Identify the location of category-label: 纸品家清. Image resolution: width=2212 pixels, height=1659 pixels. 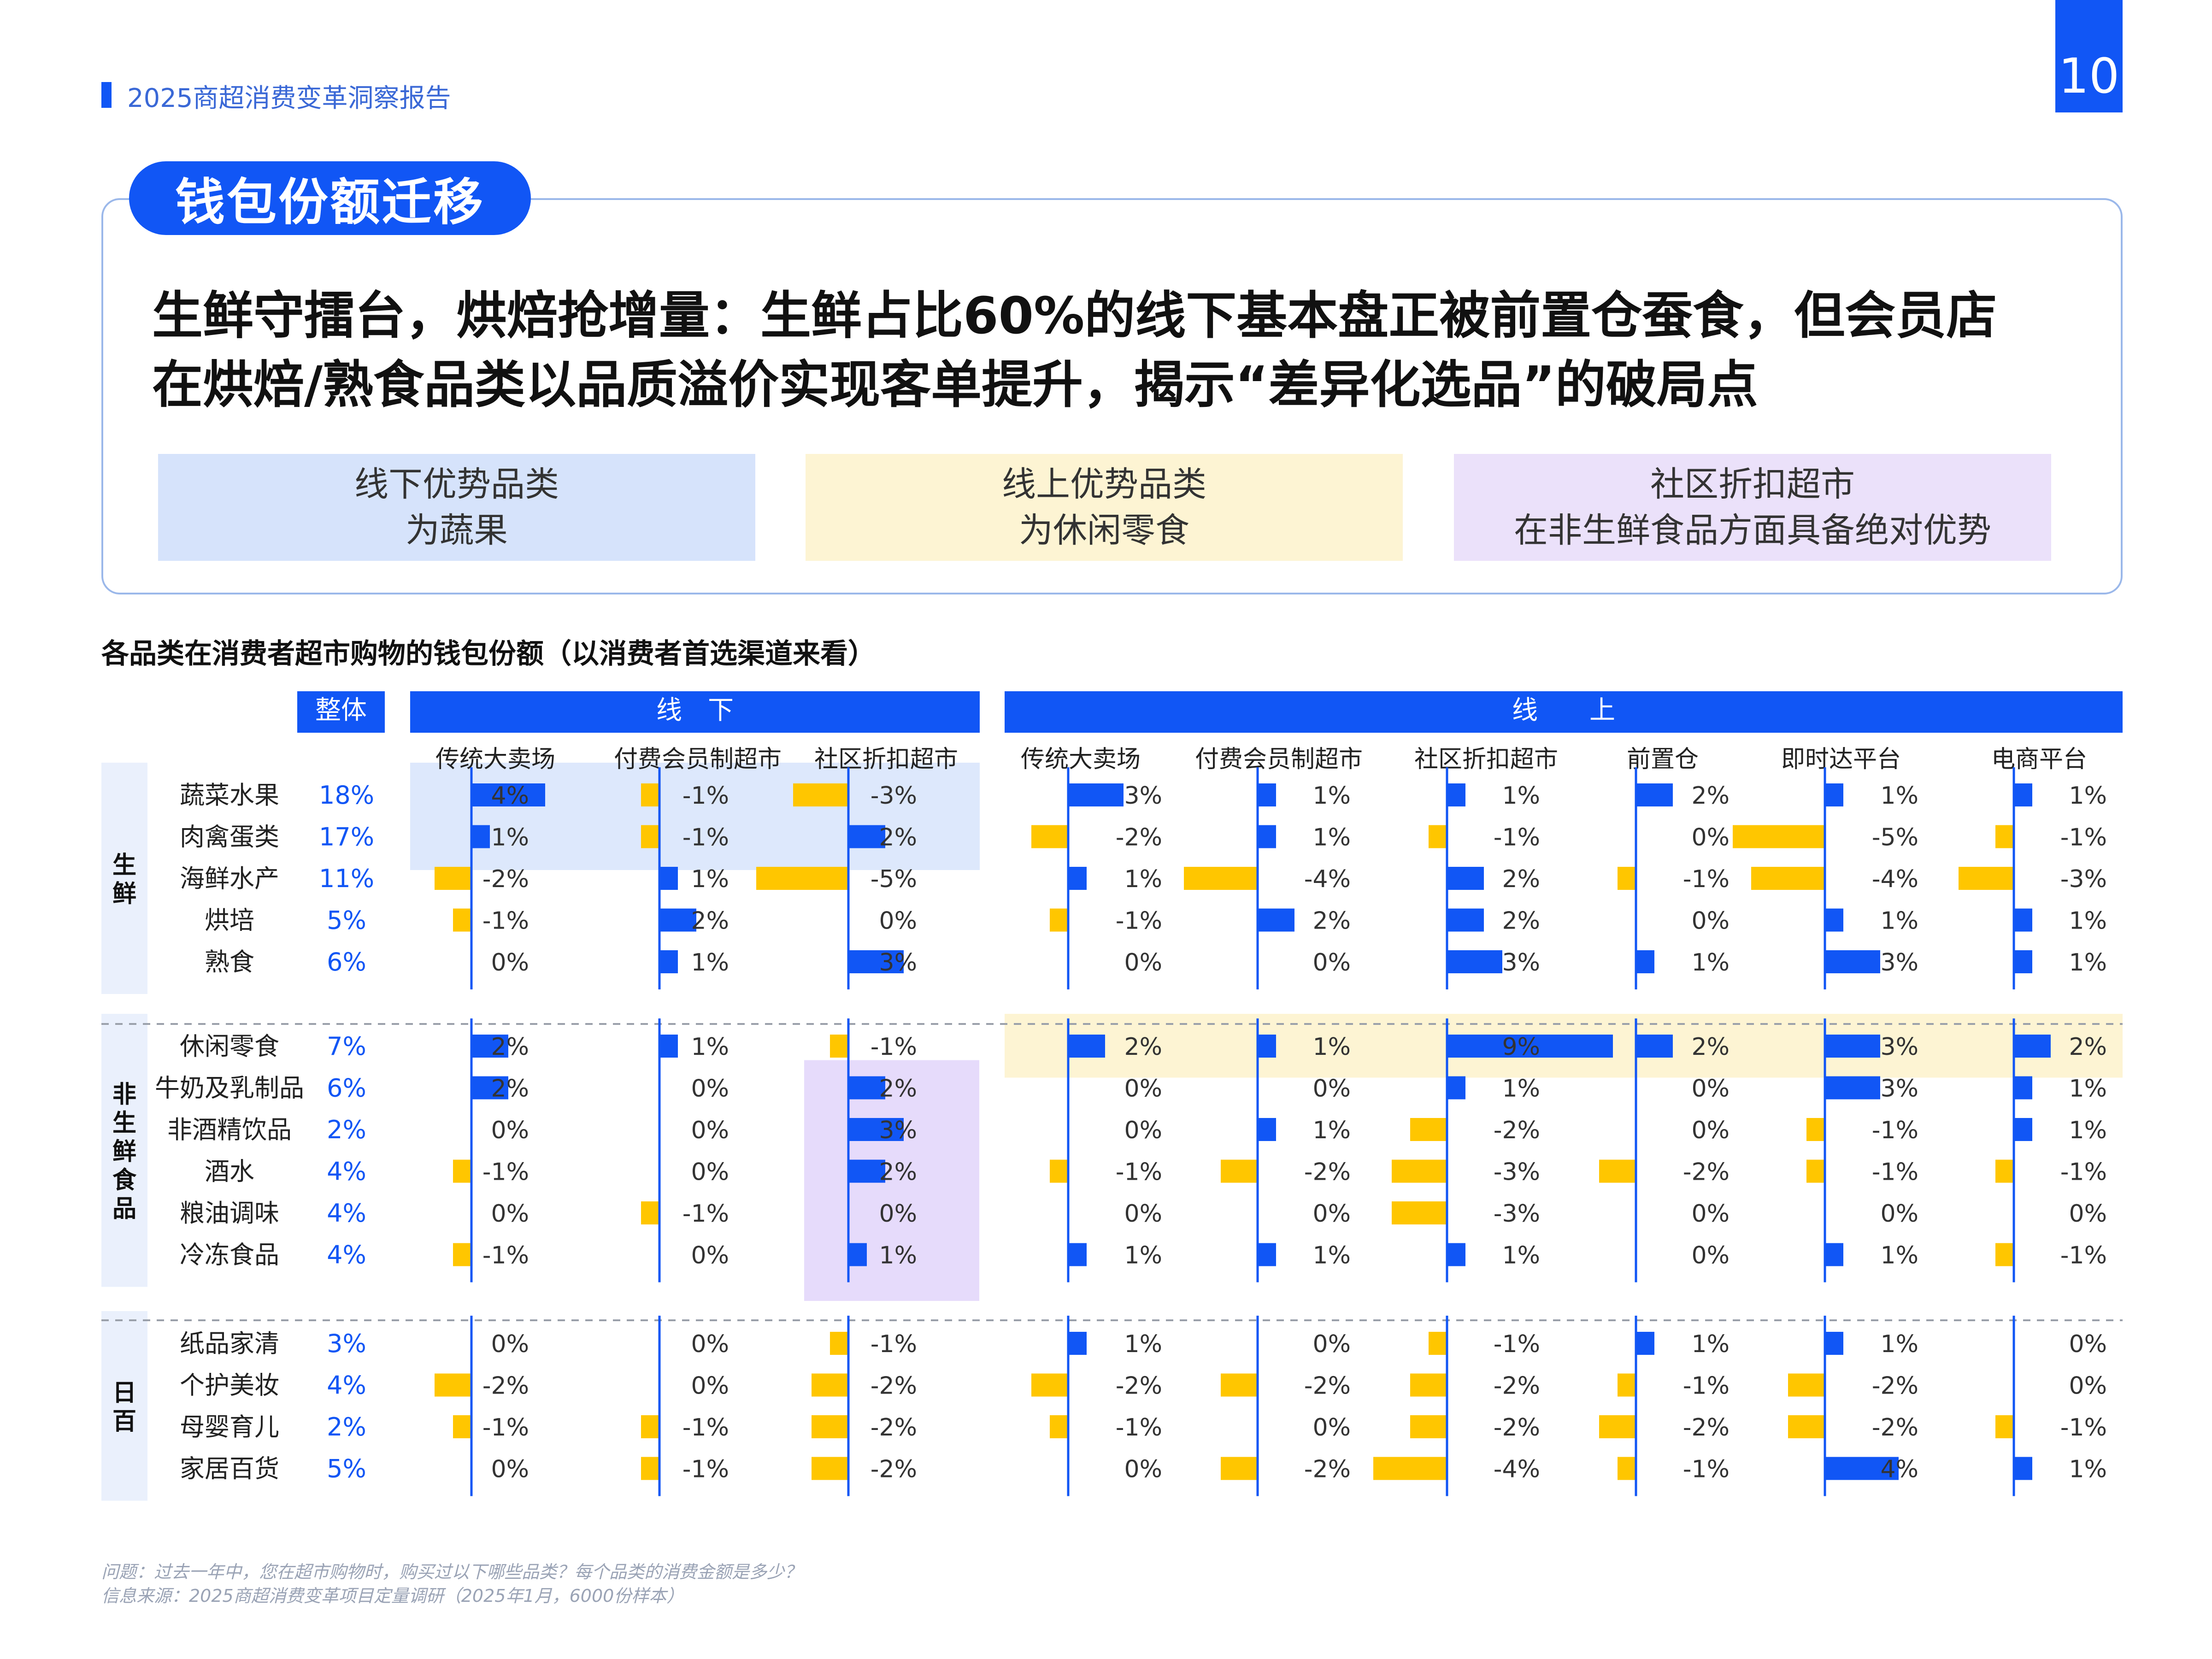
(229, 1343).